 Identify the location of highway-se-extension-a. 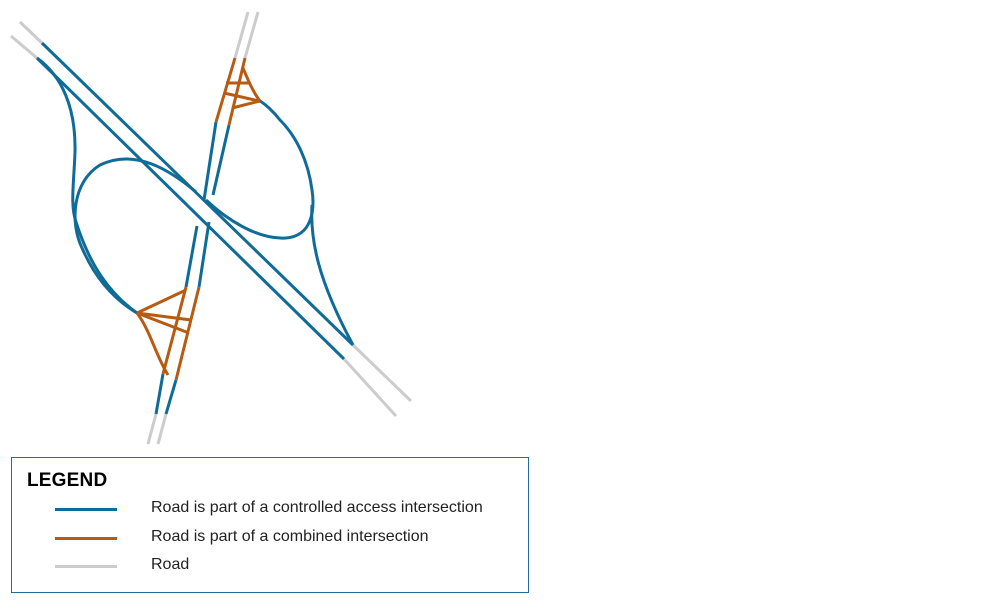
(382, 373).